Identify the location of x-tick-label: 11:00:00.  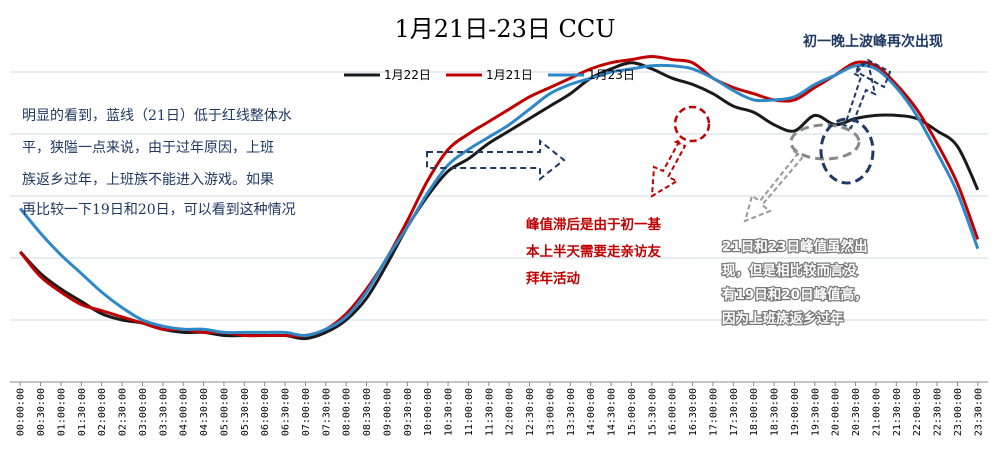
(469, 412).